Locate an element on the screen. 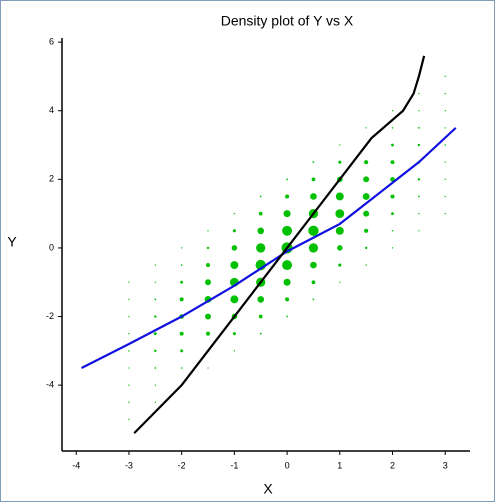 This screenshot has width=495, height=502. y-tick-label: 4 is located at coordinates (51, 110).